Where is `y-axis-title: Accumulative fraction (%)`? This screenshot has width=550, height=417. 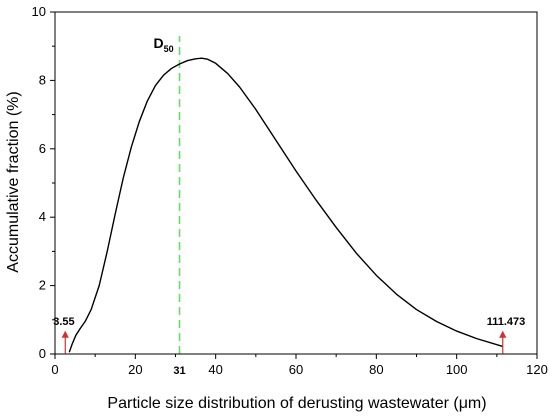 y-axis-title: Accumulative fraction (%) is located at coordinates (13, 181).